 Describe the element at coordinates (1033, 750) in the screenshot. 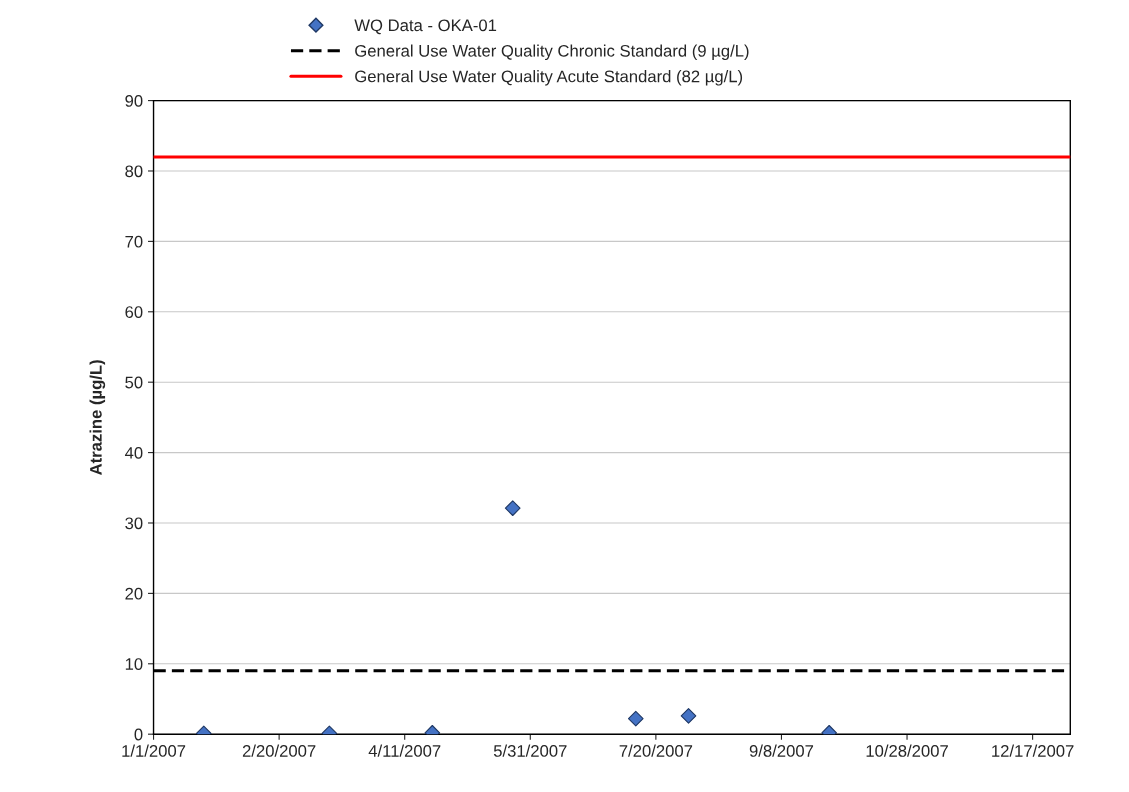

I see `x-tick-label: 12/17/2007` at that location.